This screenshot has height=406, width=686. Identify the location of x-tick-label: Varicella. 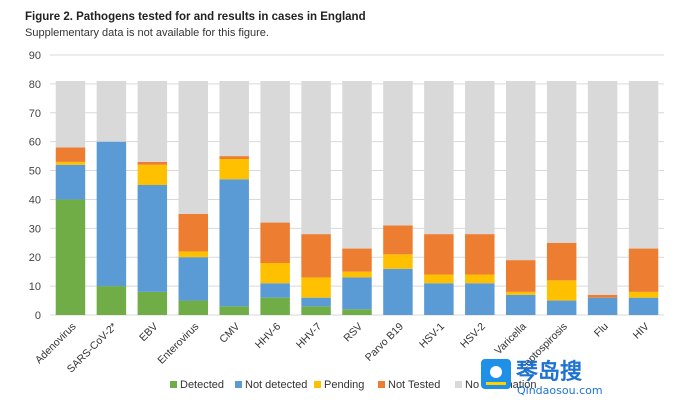
(510, 339).